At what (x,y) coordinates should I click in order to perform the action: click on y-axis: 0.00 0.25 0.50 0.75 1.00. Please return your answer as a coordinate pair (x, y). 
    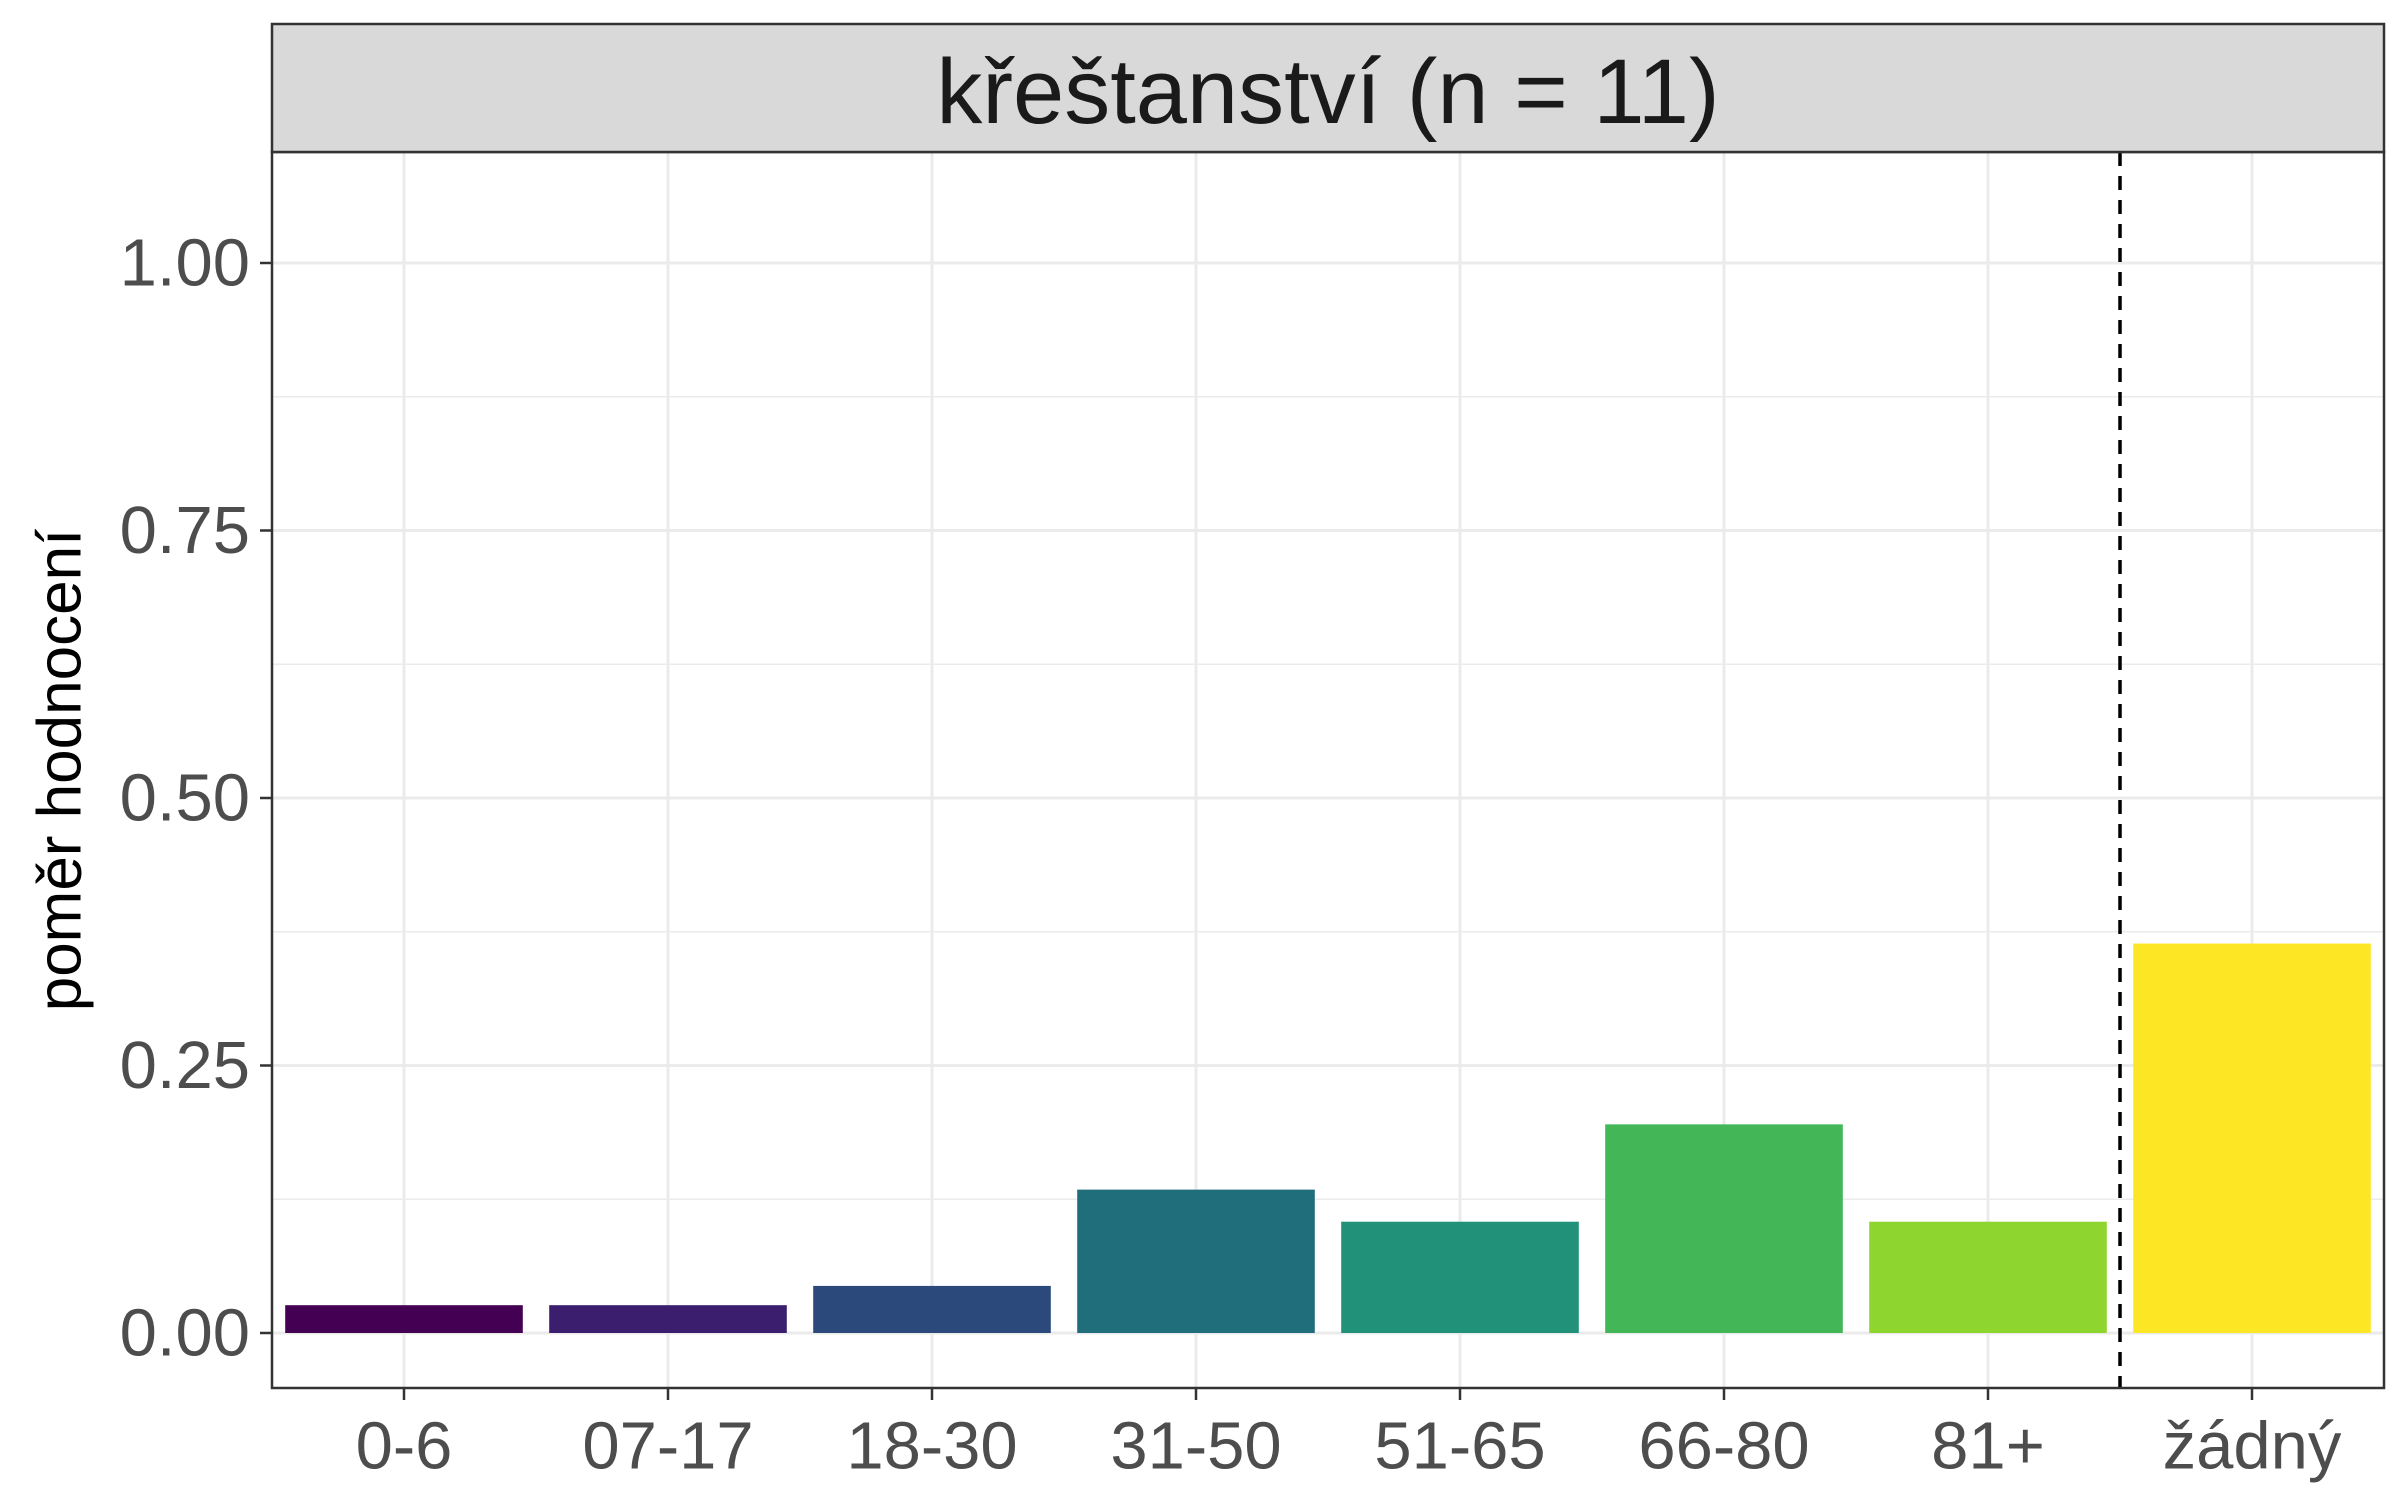
    Looking at the image, I should click on (196, 798).